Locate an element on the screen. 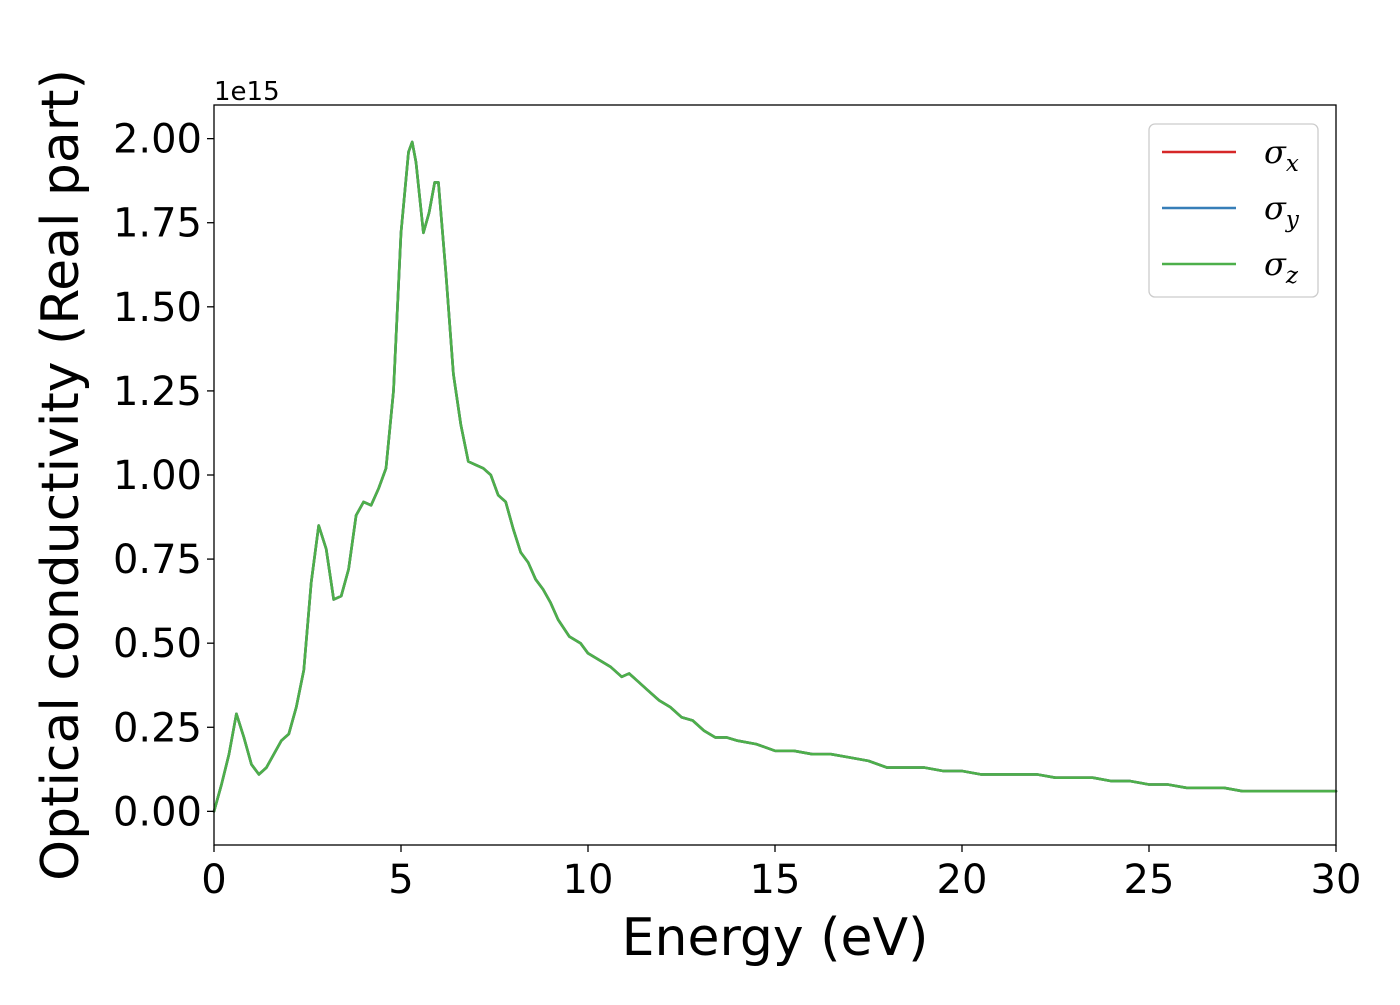 The width and height of the screenshot is (1400, 1005). y-tick-label: 0.25 is located at coordinates (157, 728).